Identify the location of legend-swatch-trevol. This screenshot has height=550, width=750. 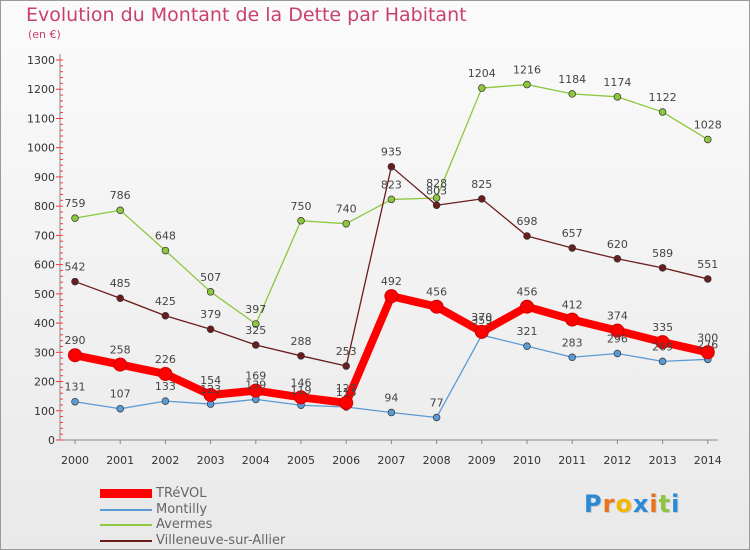
(126, 493).